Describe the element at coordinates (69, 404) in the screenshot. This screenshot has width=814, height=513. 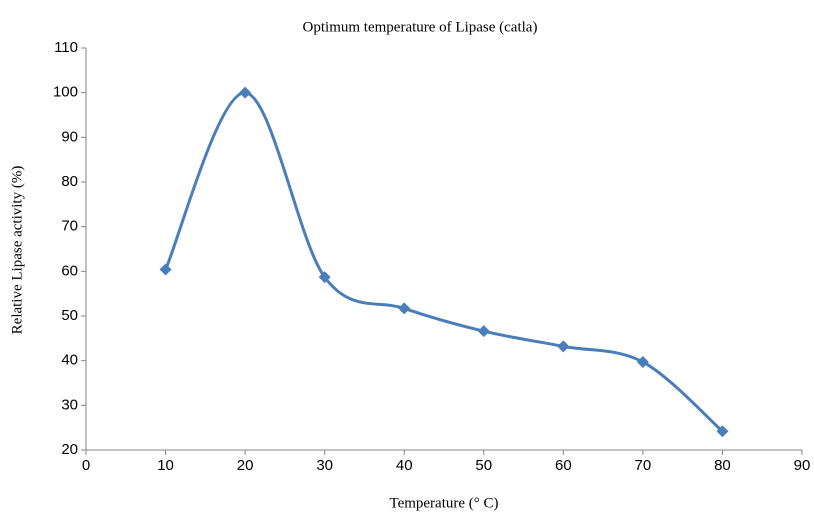
I see `y-tick-label: 30` at that location.